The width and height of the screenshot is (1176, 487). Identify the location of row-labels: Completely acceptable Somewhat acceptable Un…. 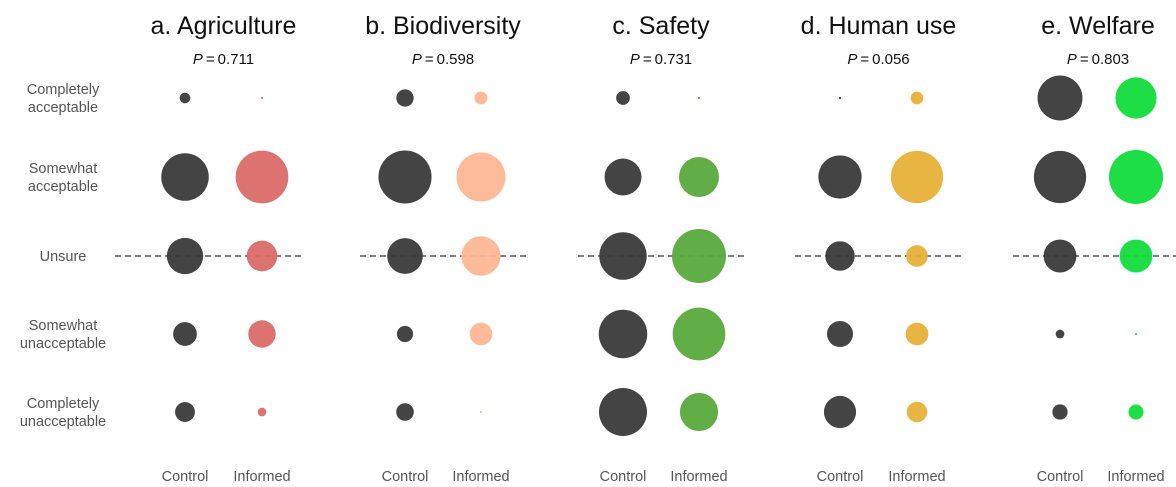
(63, 256).